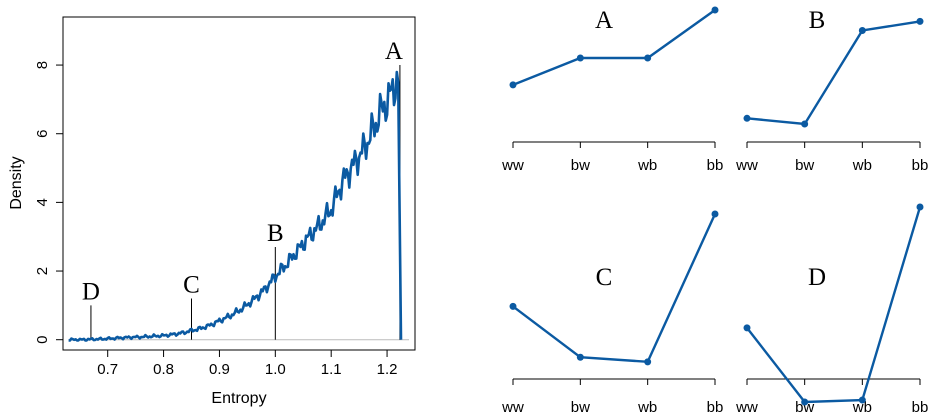  What do you see at coordinates (331, 369) in the screenshot?
I see `x-tick-label: 1.1` at bounding box center [331, 369].